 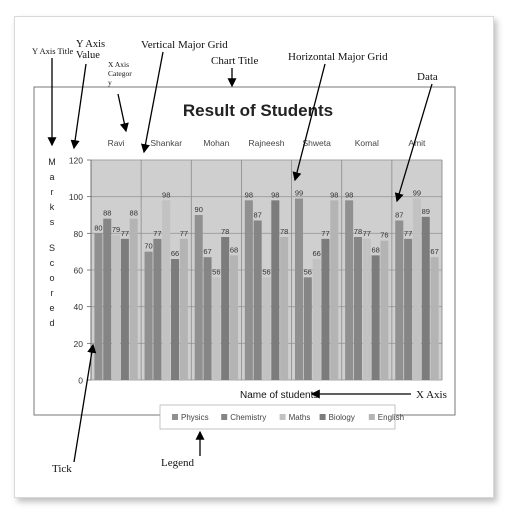 I want to click on category-labels: Ravi Shankar Mohan Rajneesh Shweta Komal Amit, so click(x=267, y=143).